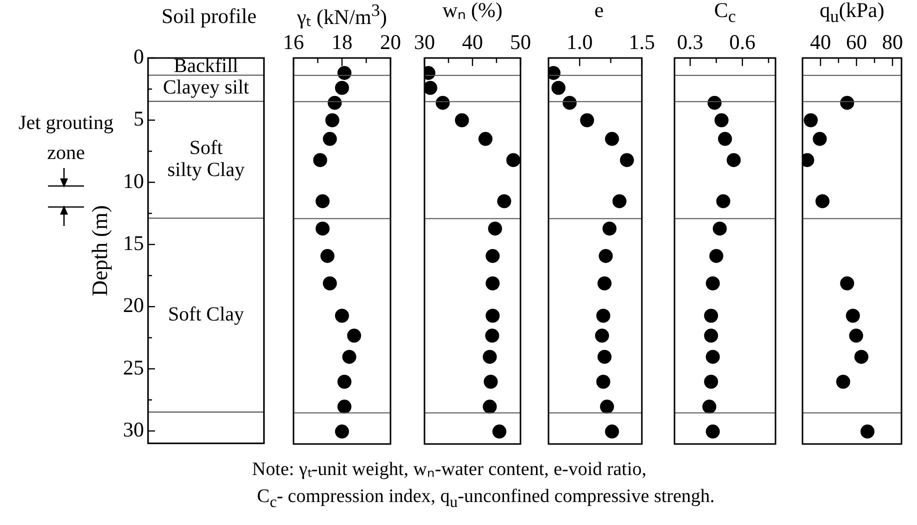 The image size is (917, 525). What do you see at coordinates (206, 315) in the screenshot?
I see `series-label: Soft Clay` at bounding box center [206, 315].